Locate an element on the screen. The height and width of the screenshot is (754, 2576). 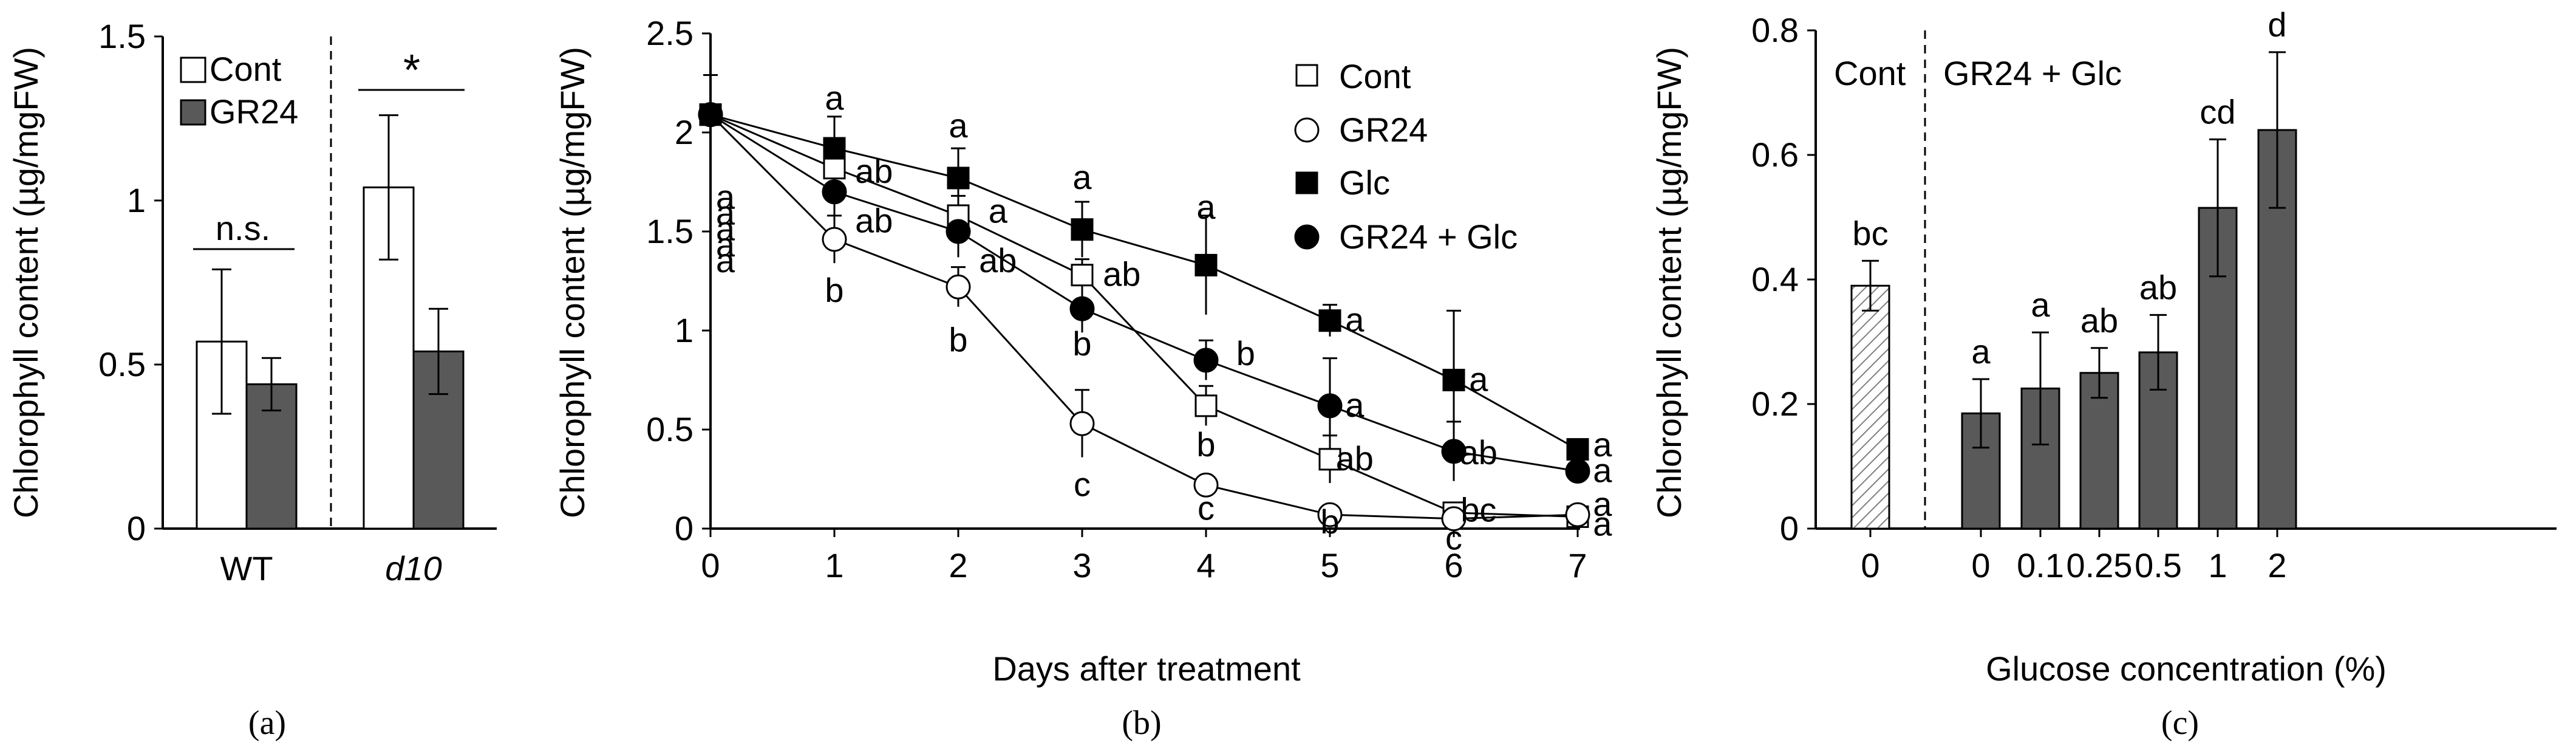
sig-label-wt: n.s. is located at coordinates (243, 228).